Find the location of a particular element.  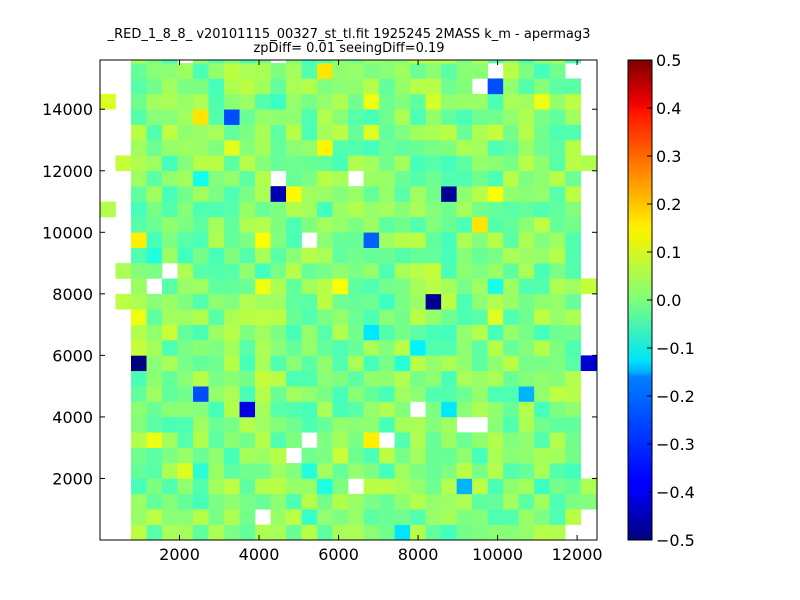

y-tick-label: 14000 is located at coordinates (67, 109).